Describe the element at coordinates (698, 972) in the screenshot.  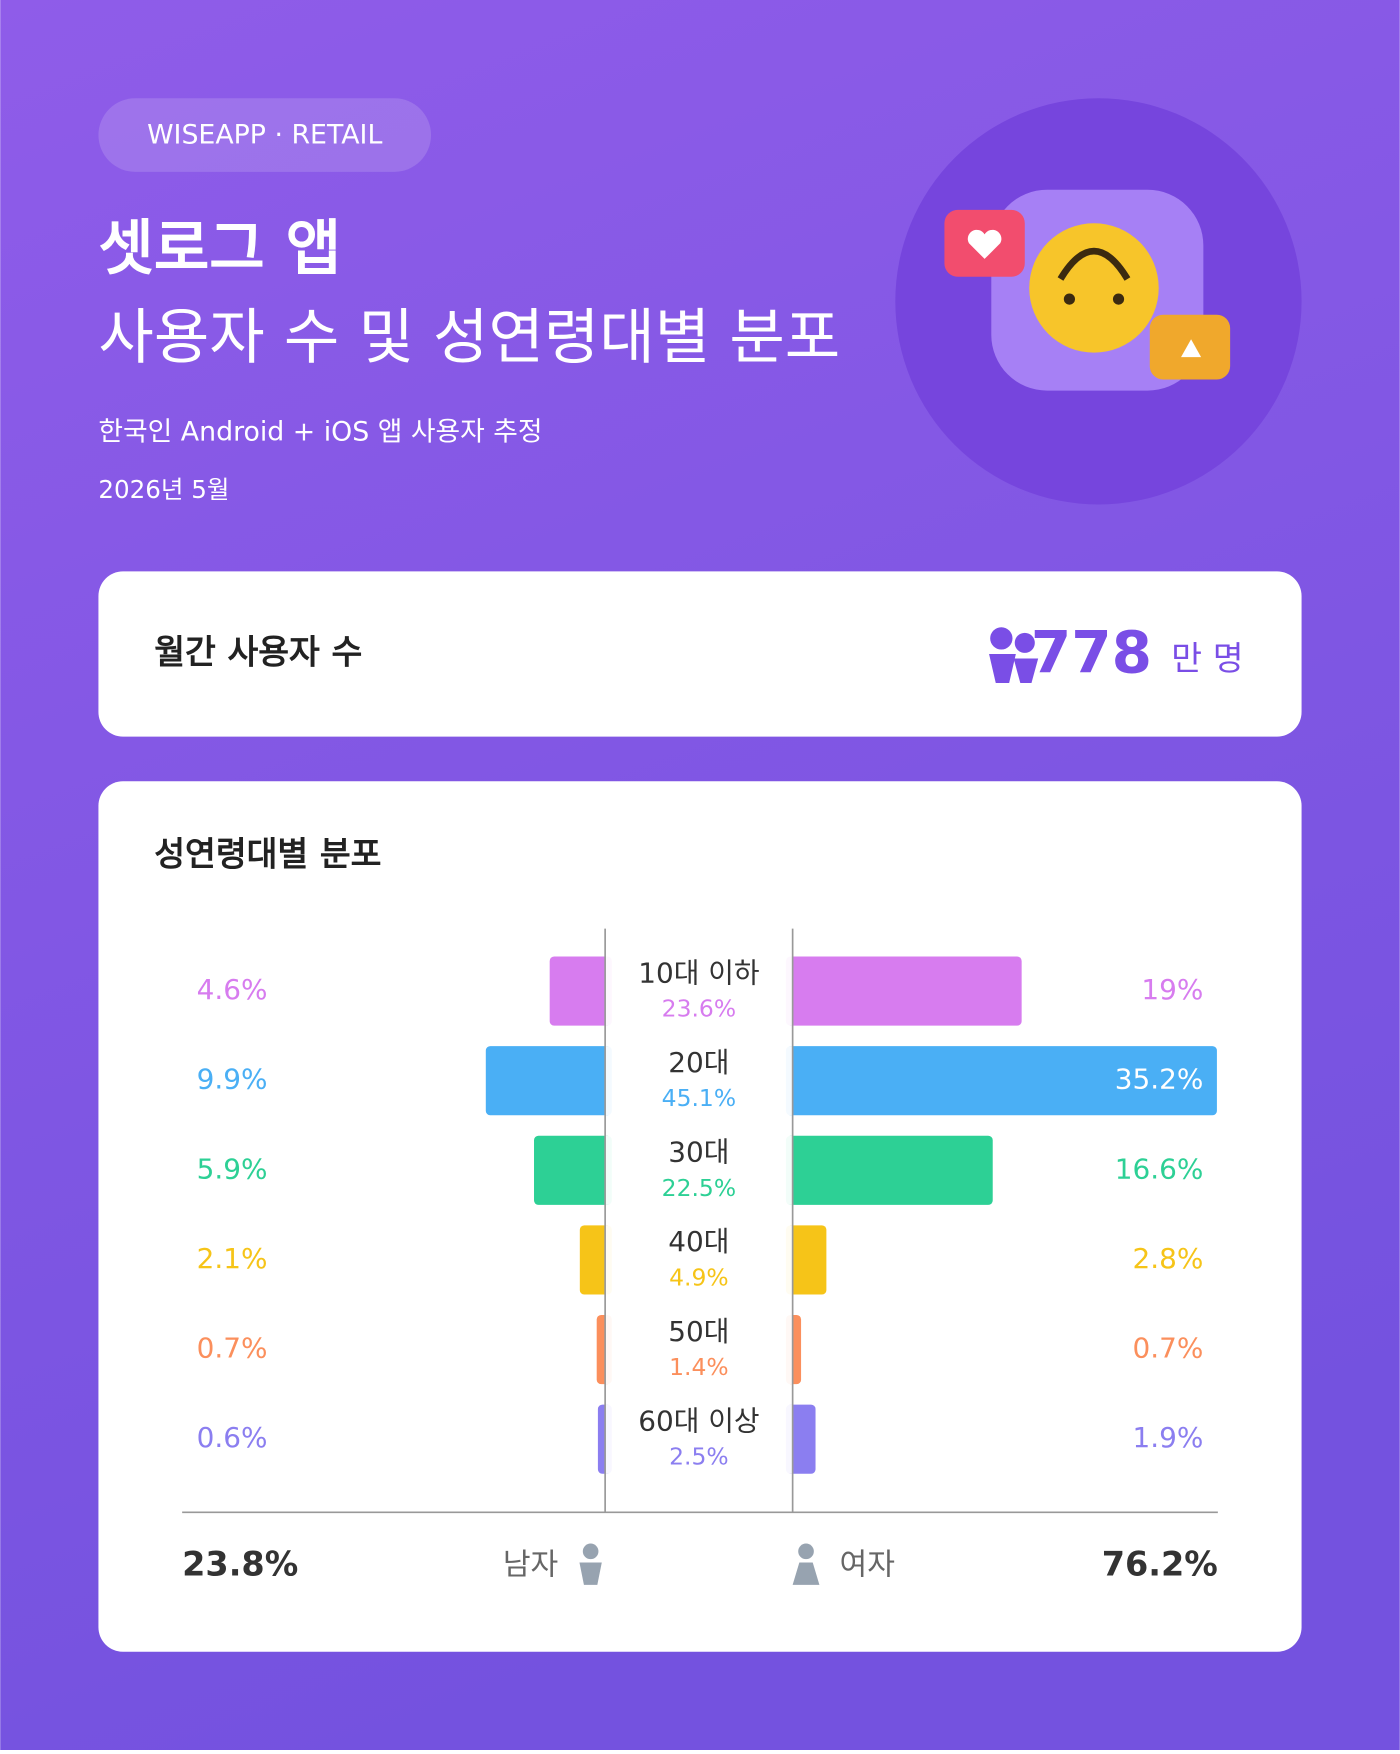
I see `age-label: 10대 이하` at that location.